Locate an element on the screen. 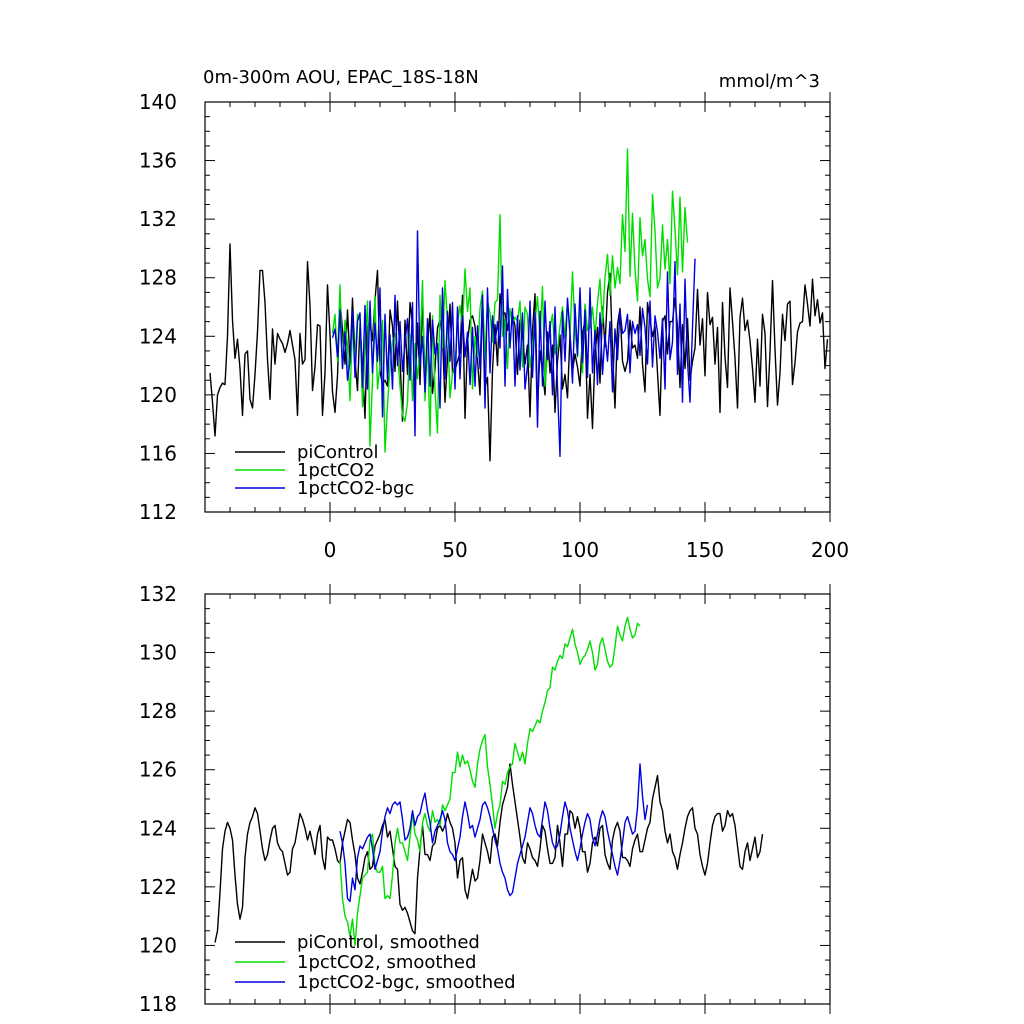 The height and width of the screenshot is (1024, 1024). series-line-1pctco2-smoothed is located at coordinates (490, 781).